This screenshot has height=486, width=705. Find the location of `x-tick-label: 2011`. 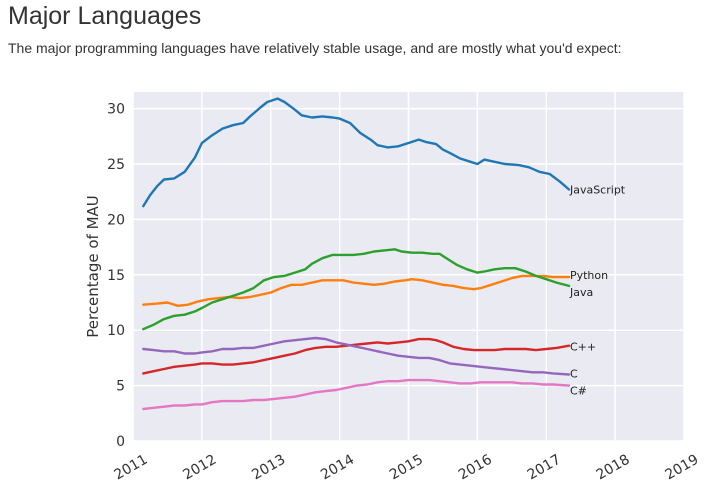

x-tick-label: 2011 is located at coordinates (131, 468).